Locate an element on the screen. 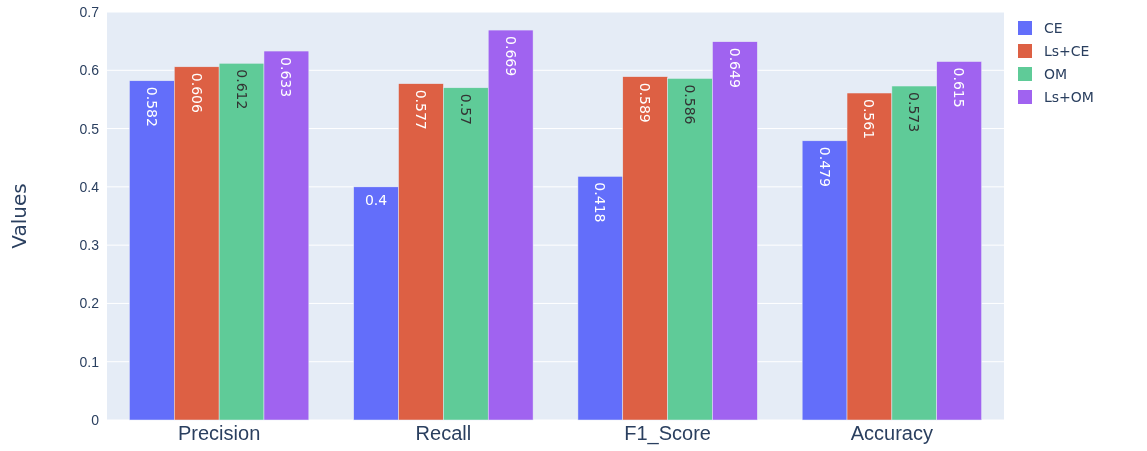 Image resolution: width=1147 pixels, height=451 pixels. x-tick-label: F1_Score is located at coordinates (667, 434).